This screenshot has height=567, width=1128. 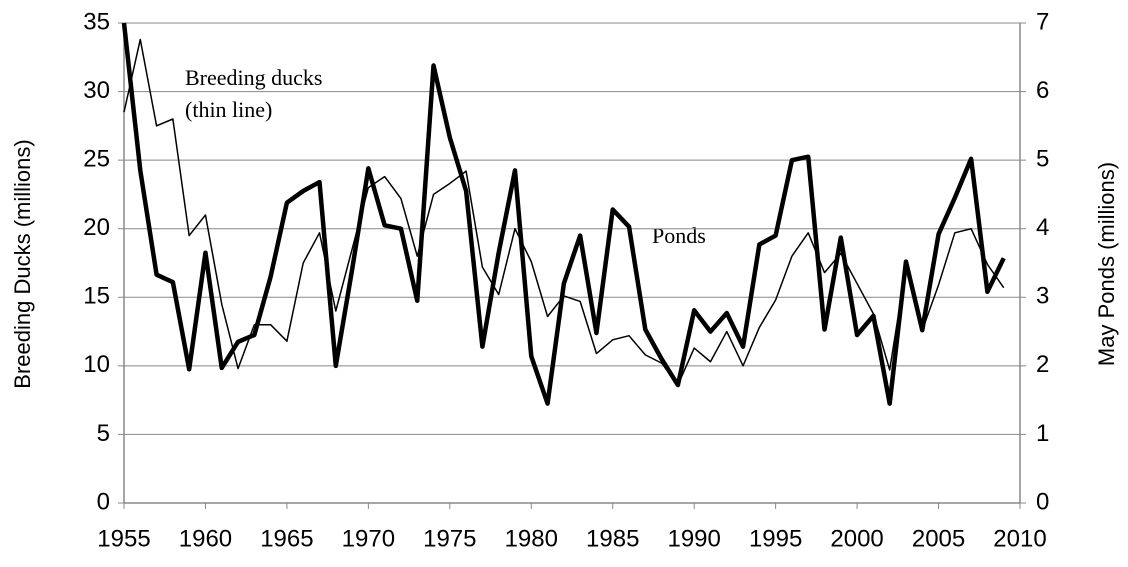 What do you see at coordinates (938, 538) in the screenshot?
I see `x-tick-label: 2005` at bounding box center [938, 538].